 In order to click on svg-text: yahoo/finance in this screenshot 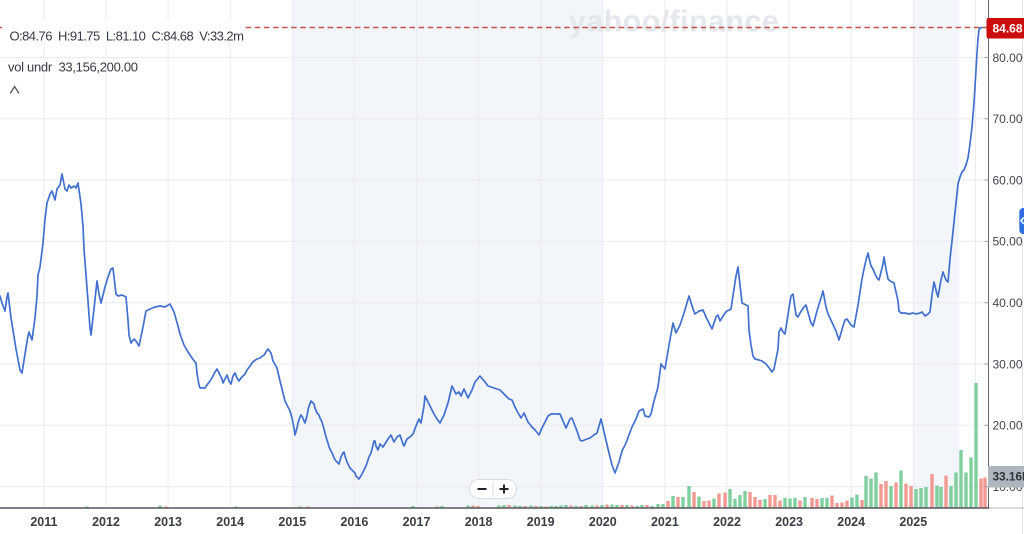, I will do `click(674, 22)`.